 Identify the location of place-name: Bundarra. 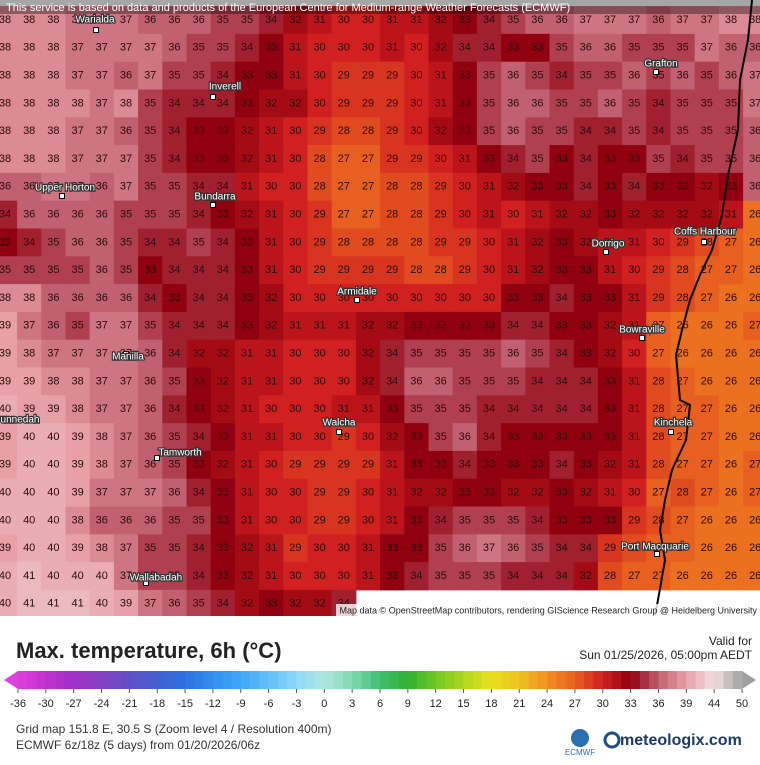
(215, 197).